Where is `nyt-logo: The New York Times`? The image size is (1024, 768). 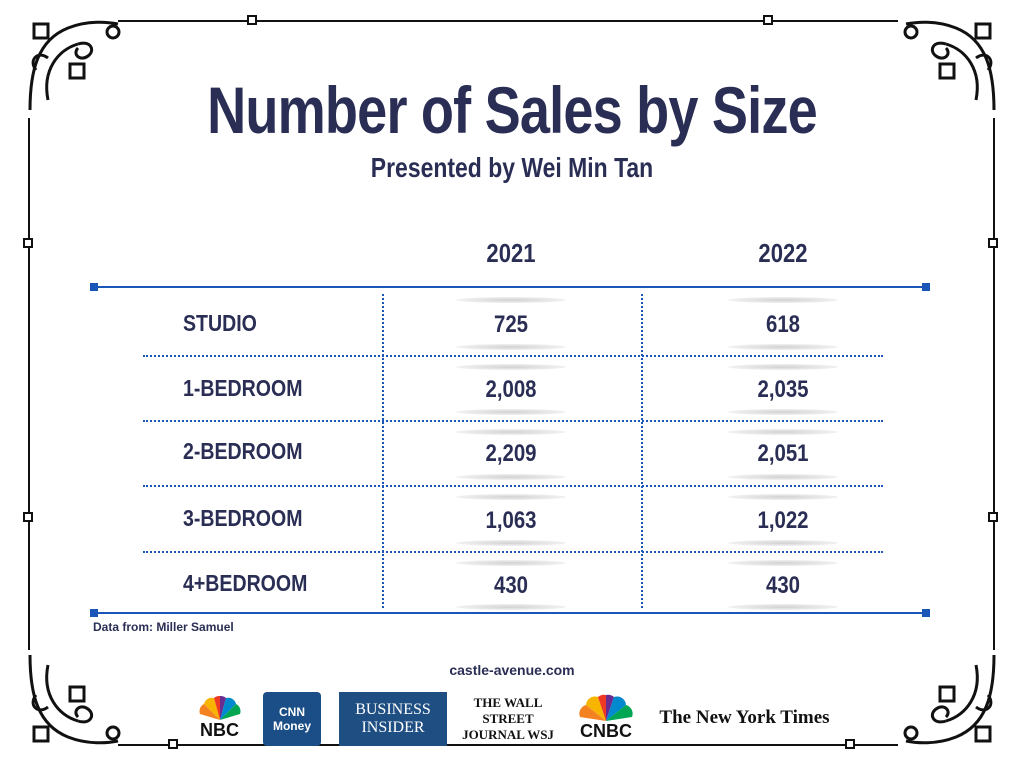 nyt-logo: The New York Times is located at coordinates (744, 717).